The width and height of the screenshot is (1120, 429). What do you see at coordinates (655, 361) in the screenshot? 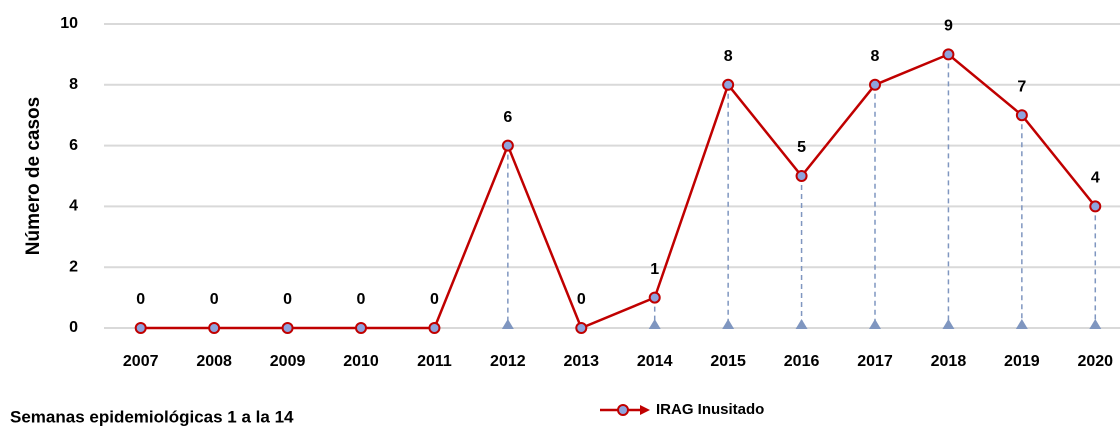
I see `x-tick-label: 2014` at bounding box center [655, 361].